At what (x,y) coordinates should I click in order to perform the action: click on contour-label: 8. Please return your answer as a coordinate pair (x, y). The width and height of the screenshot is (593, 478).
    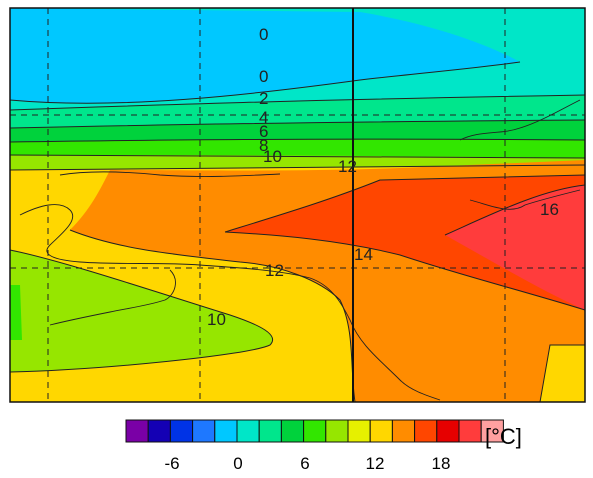
    Looking at the image, I should click on (263, 145).